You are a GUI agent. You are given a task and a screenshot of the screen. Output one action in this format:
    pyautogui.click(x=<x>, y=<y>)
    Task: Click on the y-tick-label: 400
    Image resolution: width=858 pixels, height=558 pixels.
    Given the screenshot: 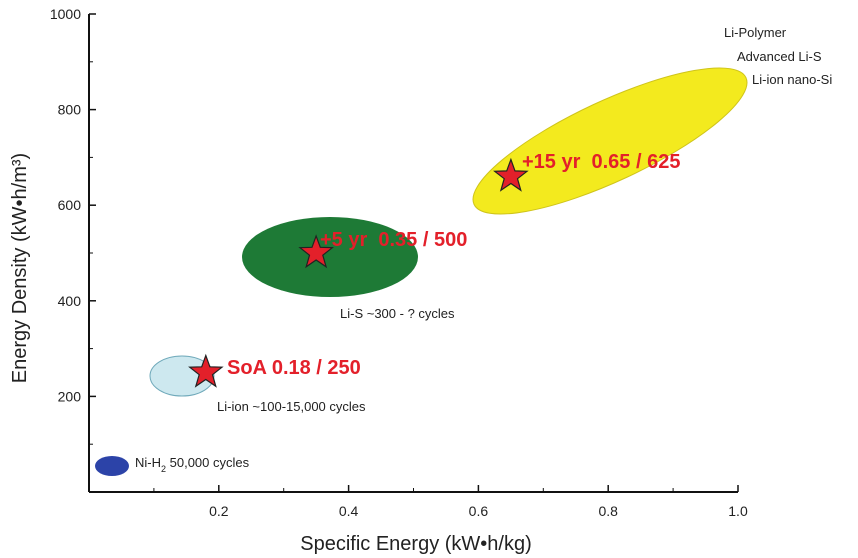 What is the action you would take?
    pyautogui.click(x=70, y=301)
    